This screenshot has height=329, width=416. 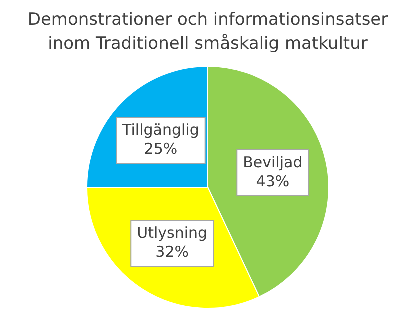 What do you see at coordinates (172, 233) in the screenshot?
I see `slice-label: Utlysning` at bounding box center [172, 233].